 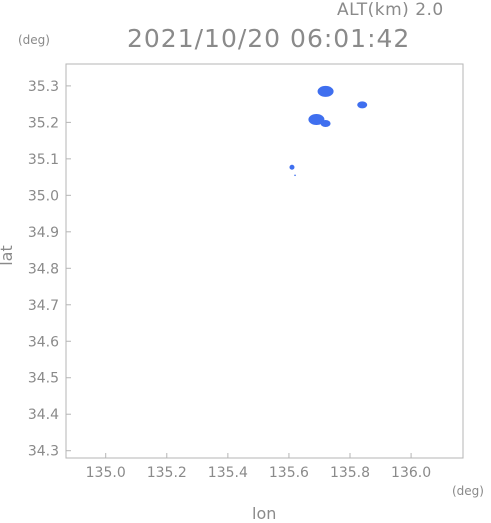 I want to click on y-tick-label: 34.3, so click(x=43, y=452).